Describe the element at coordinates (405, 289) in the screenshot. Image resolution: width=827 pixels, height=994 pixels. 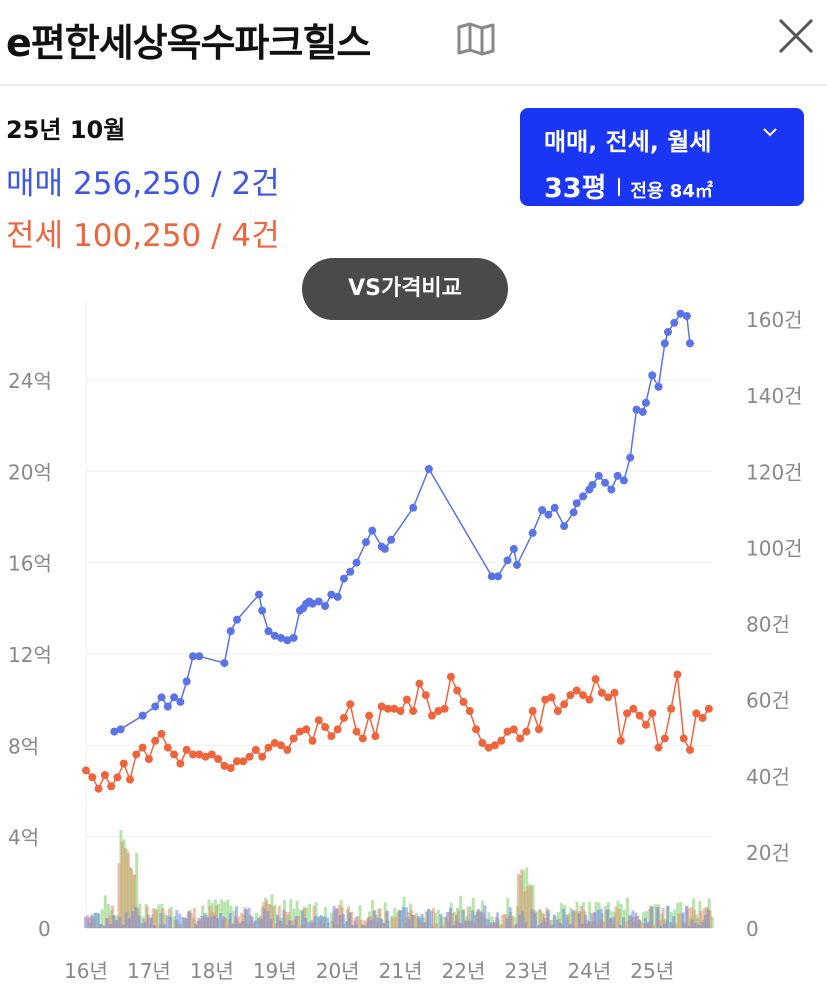
I see `vs-compare-button: VS가격비교` at that location.